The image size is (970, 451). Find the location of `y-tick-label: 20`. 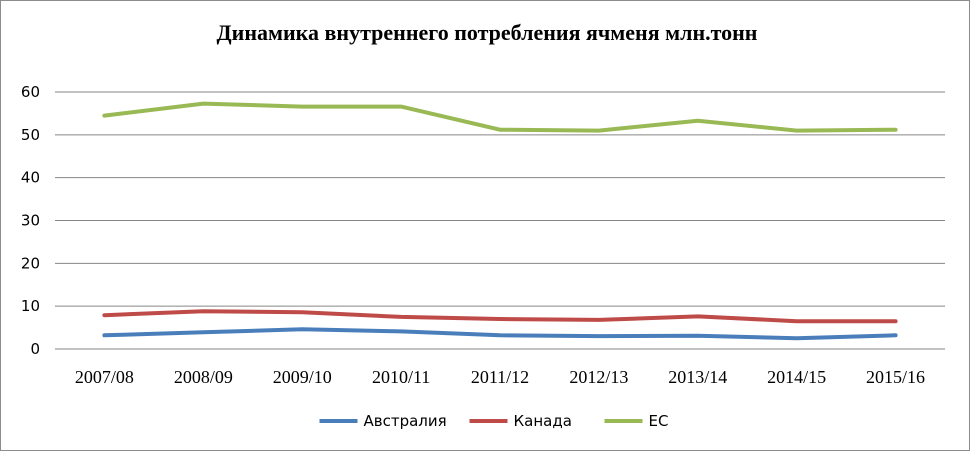

y-tick-label: 20 is located at coordinates (30, 263).